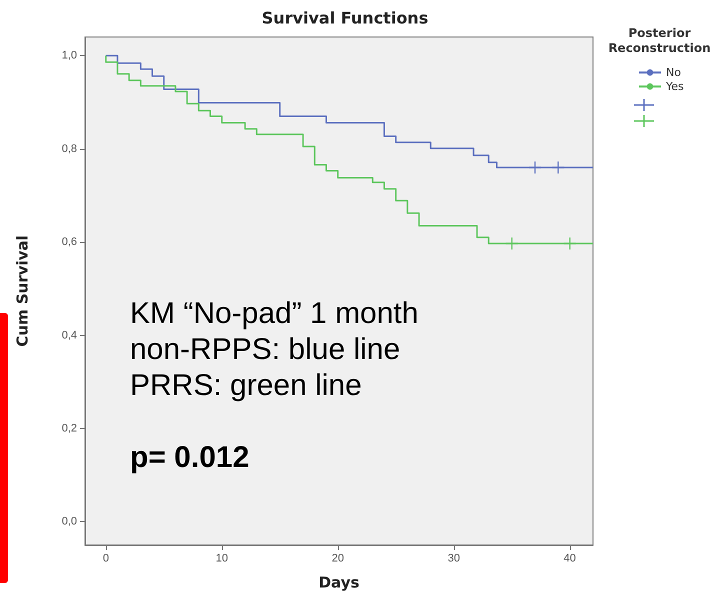  Describe the element at coordinates (674, 86) in the screenshot. I see `legend-label: Yes` at that location.